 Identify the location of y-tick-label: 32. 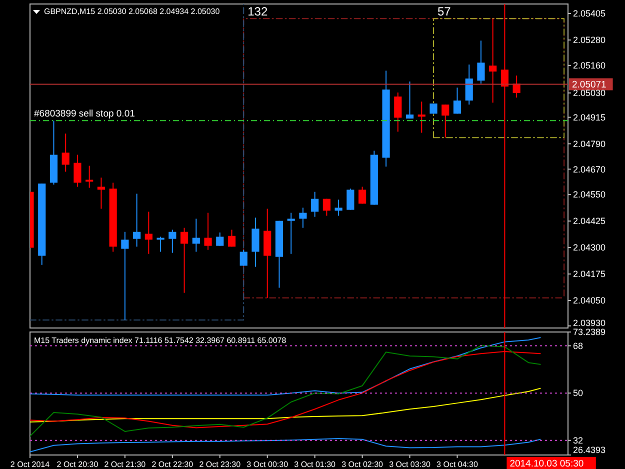
(578, 441).